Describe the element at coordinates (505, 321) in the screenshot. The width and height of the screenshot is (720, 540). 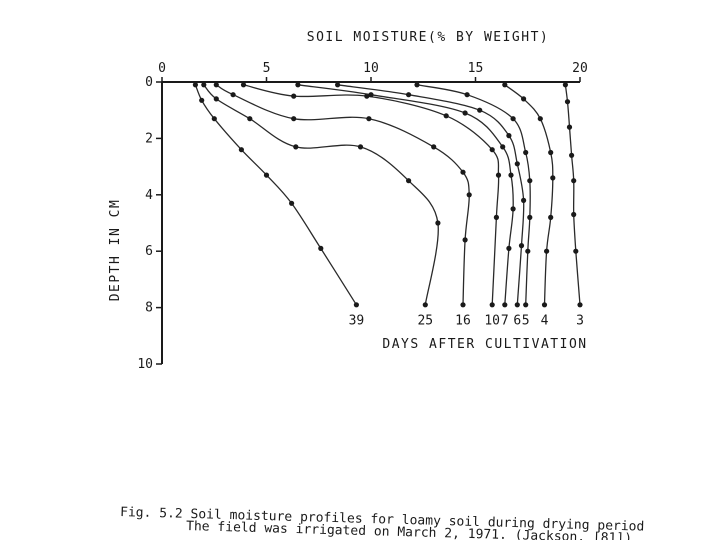
I see `series-label: 7` at that location.